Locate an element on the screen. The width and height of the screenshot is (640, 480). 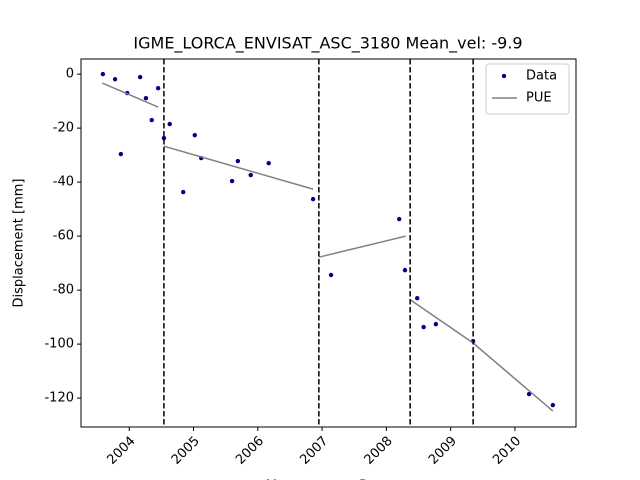
x-tick-label: 2009 is located at coordinates (443, 451).